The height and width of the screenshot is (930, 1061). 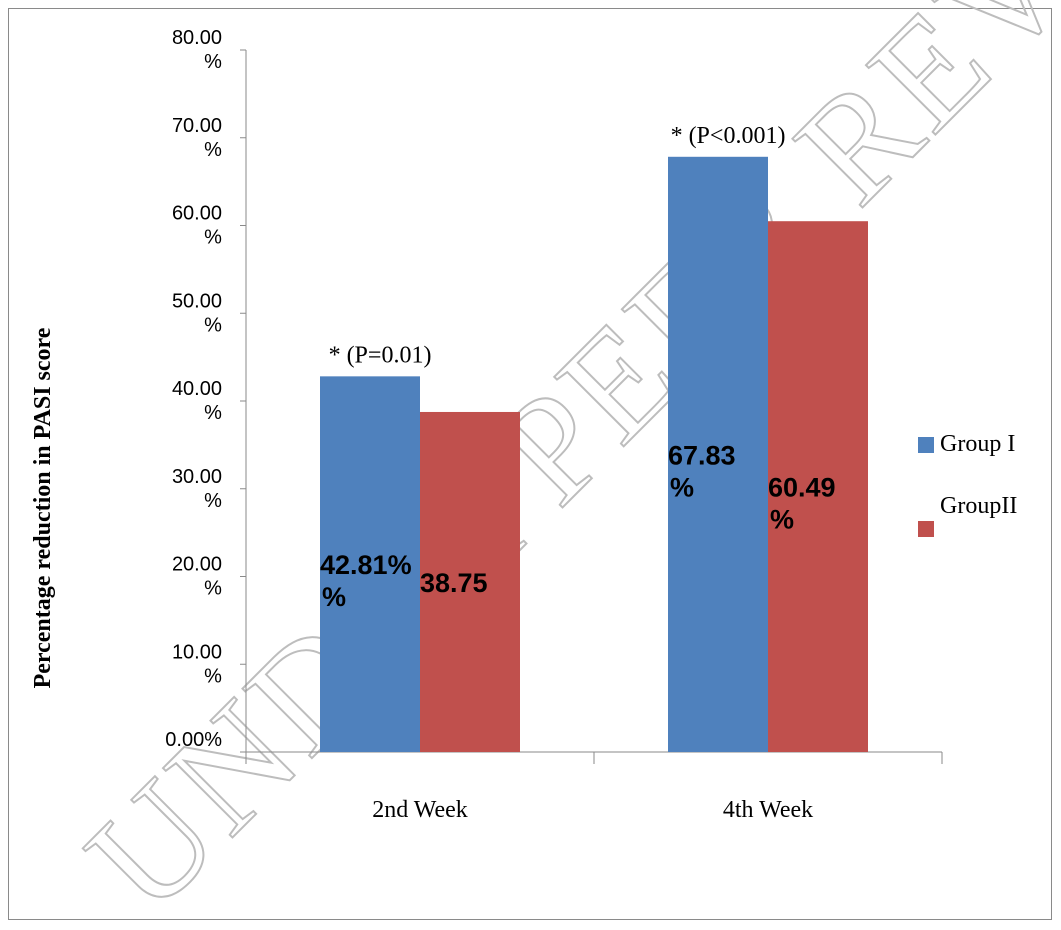 What do you see at coordinates (197, 301) in the screenshot?
I see `y-tick-label: 50.00` at bounding box center [197, 301].